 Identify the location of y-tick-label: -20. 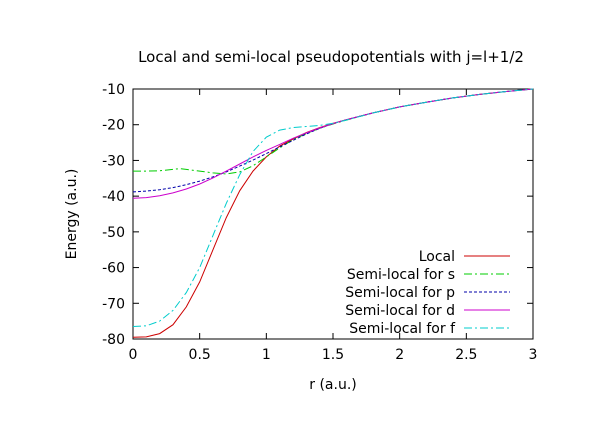
(113, 126).